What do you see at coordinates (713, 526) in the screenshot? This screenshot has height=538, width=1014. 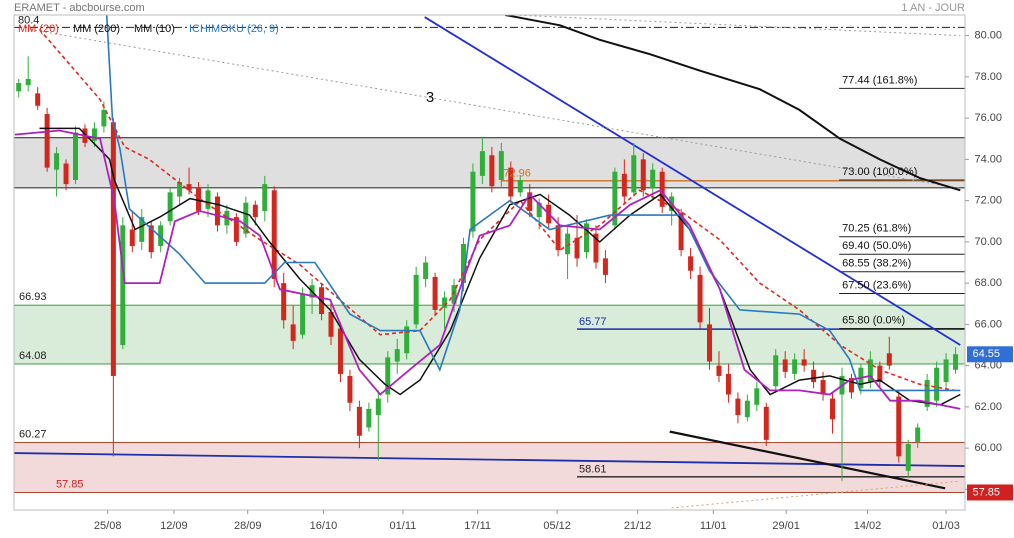 I see `x-tick-label: 11/01` at bounding box center [713, 526].